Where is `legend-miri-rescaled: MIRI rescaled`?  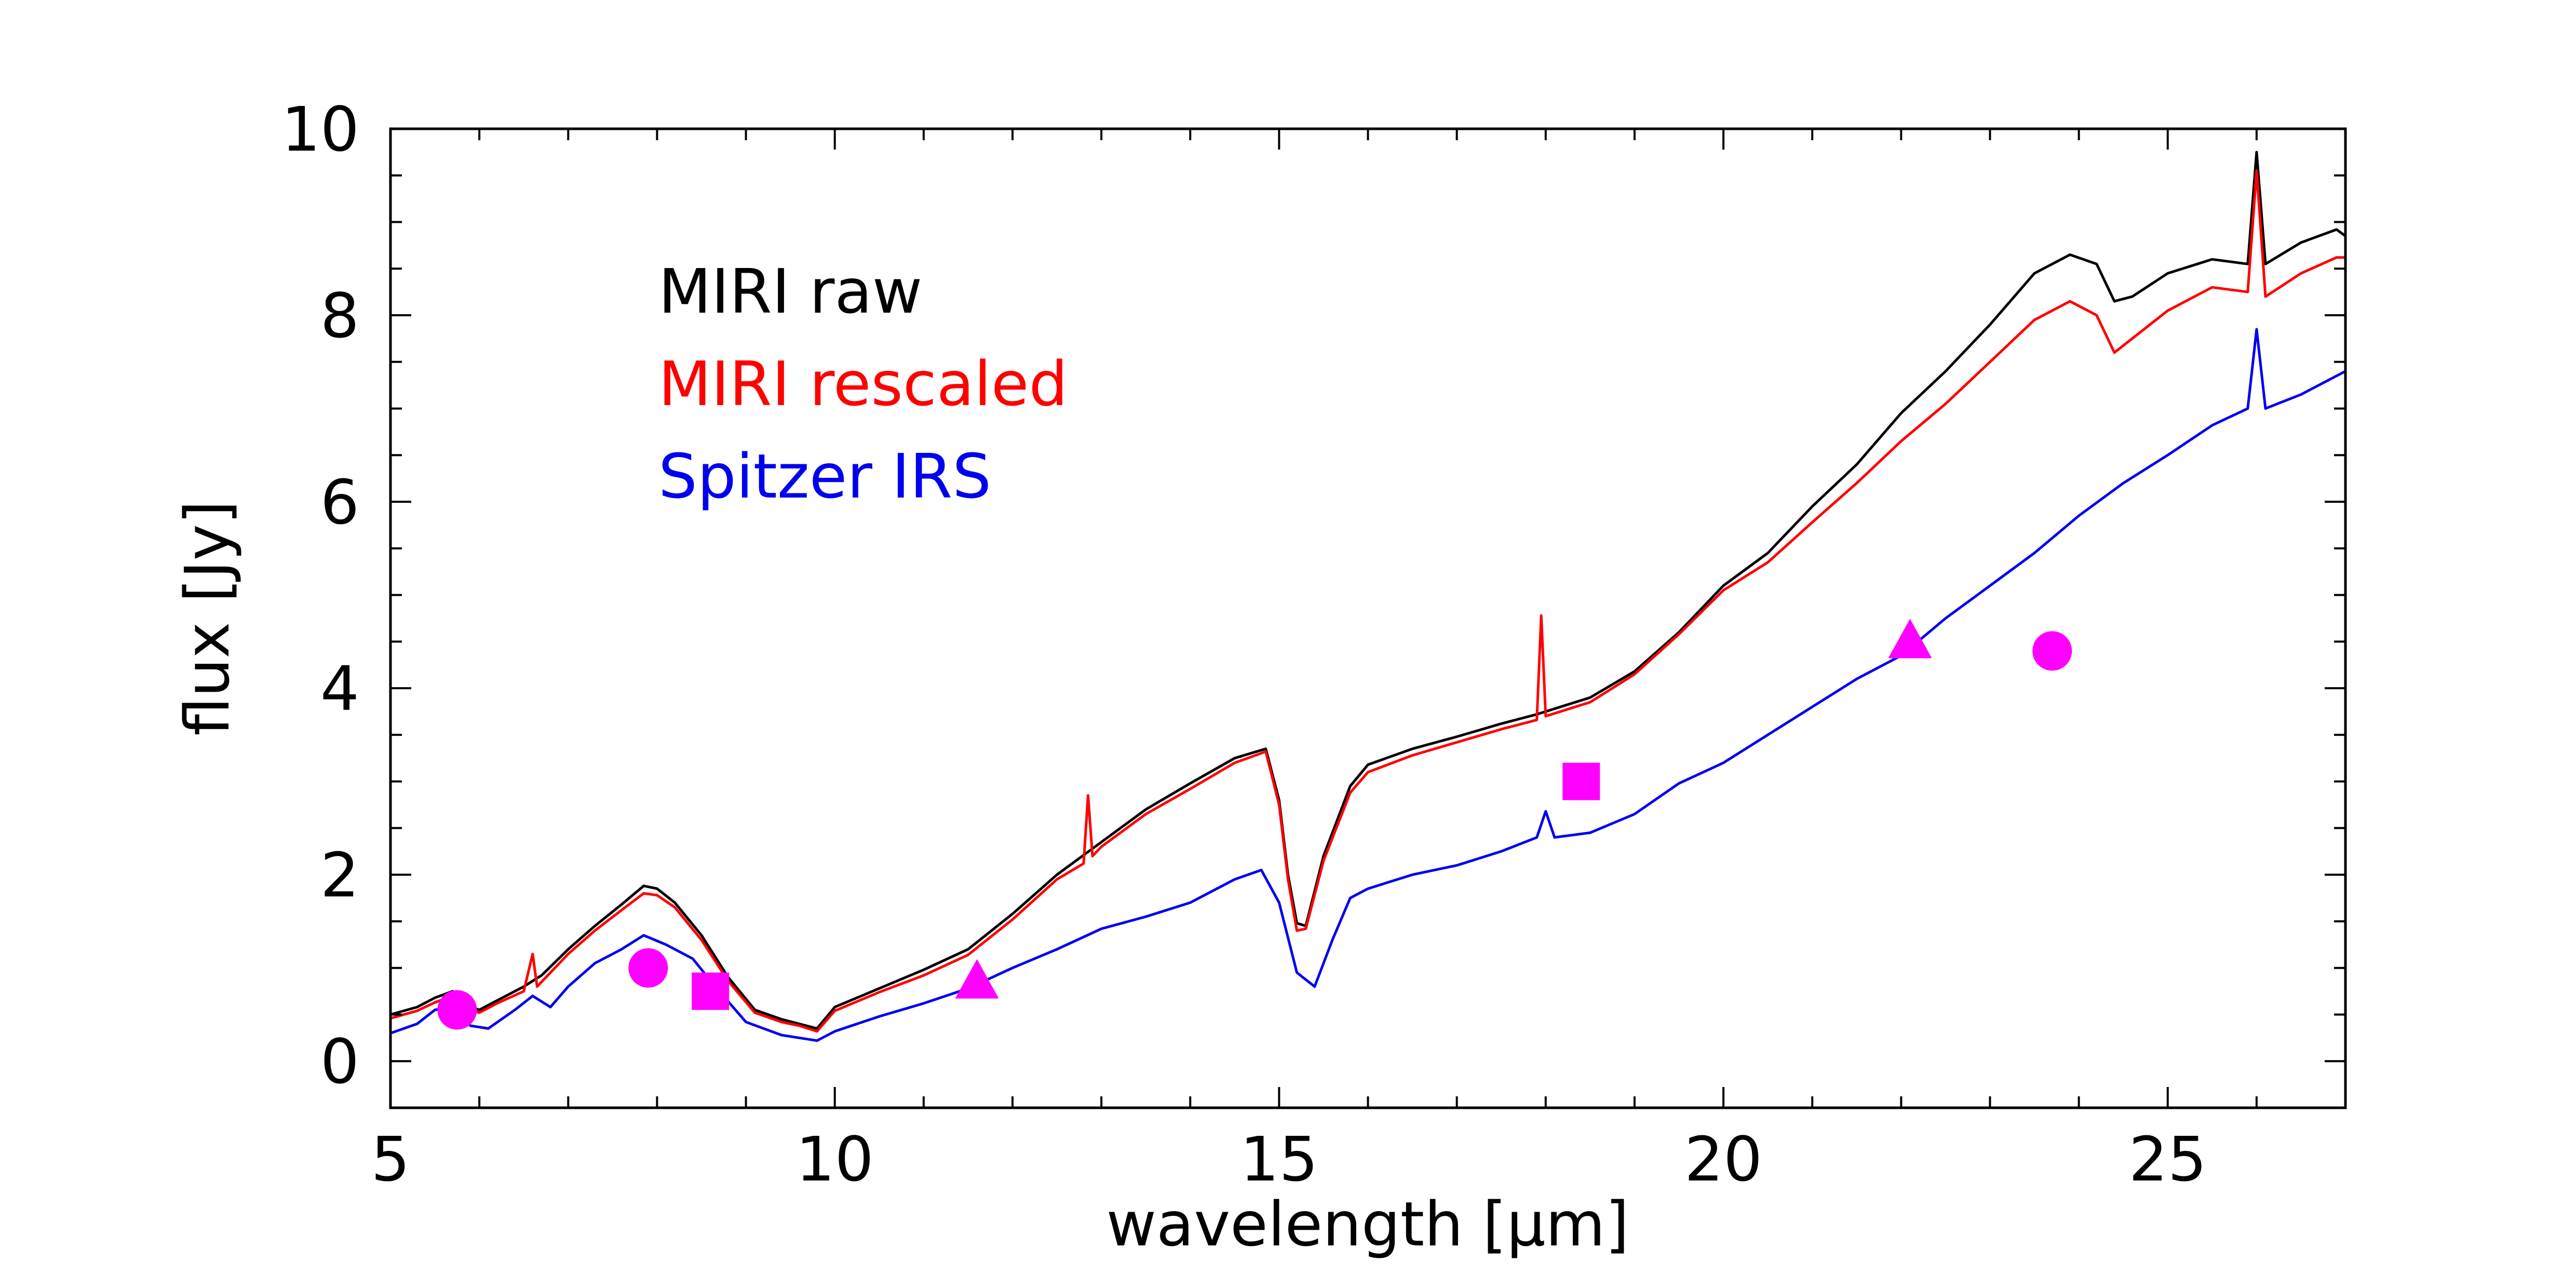
legend-miri-rescaled: MIRI rescaled is located at coordinates (863, 384).